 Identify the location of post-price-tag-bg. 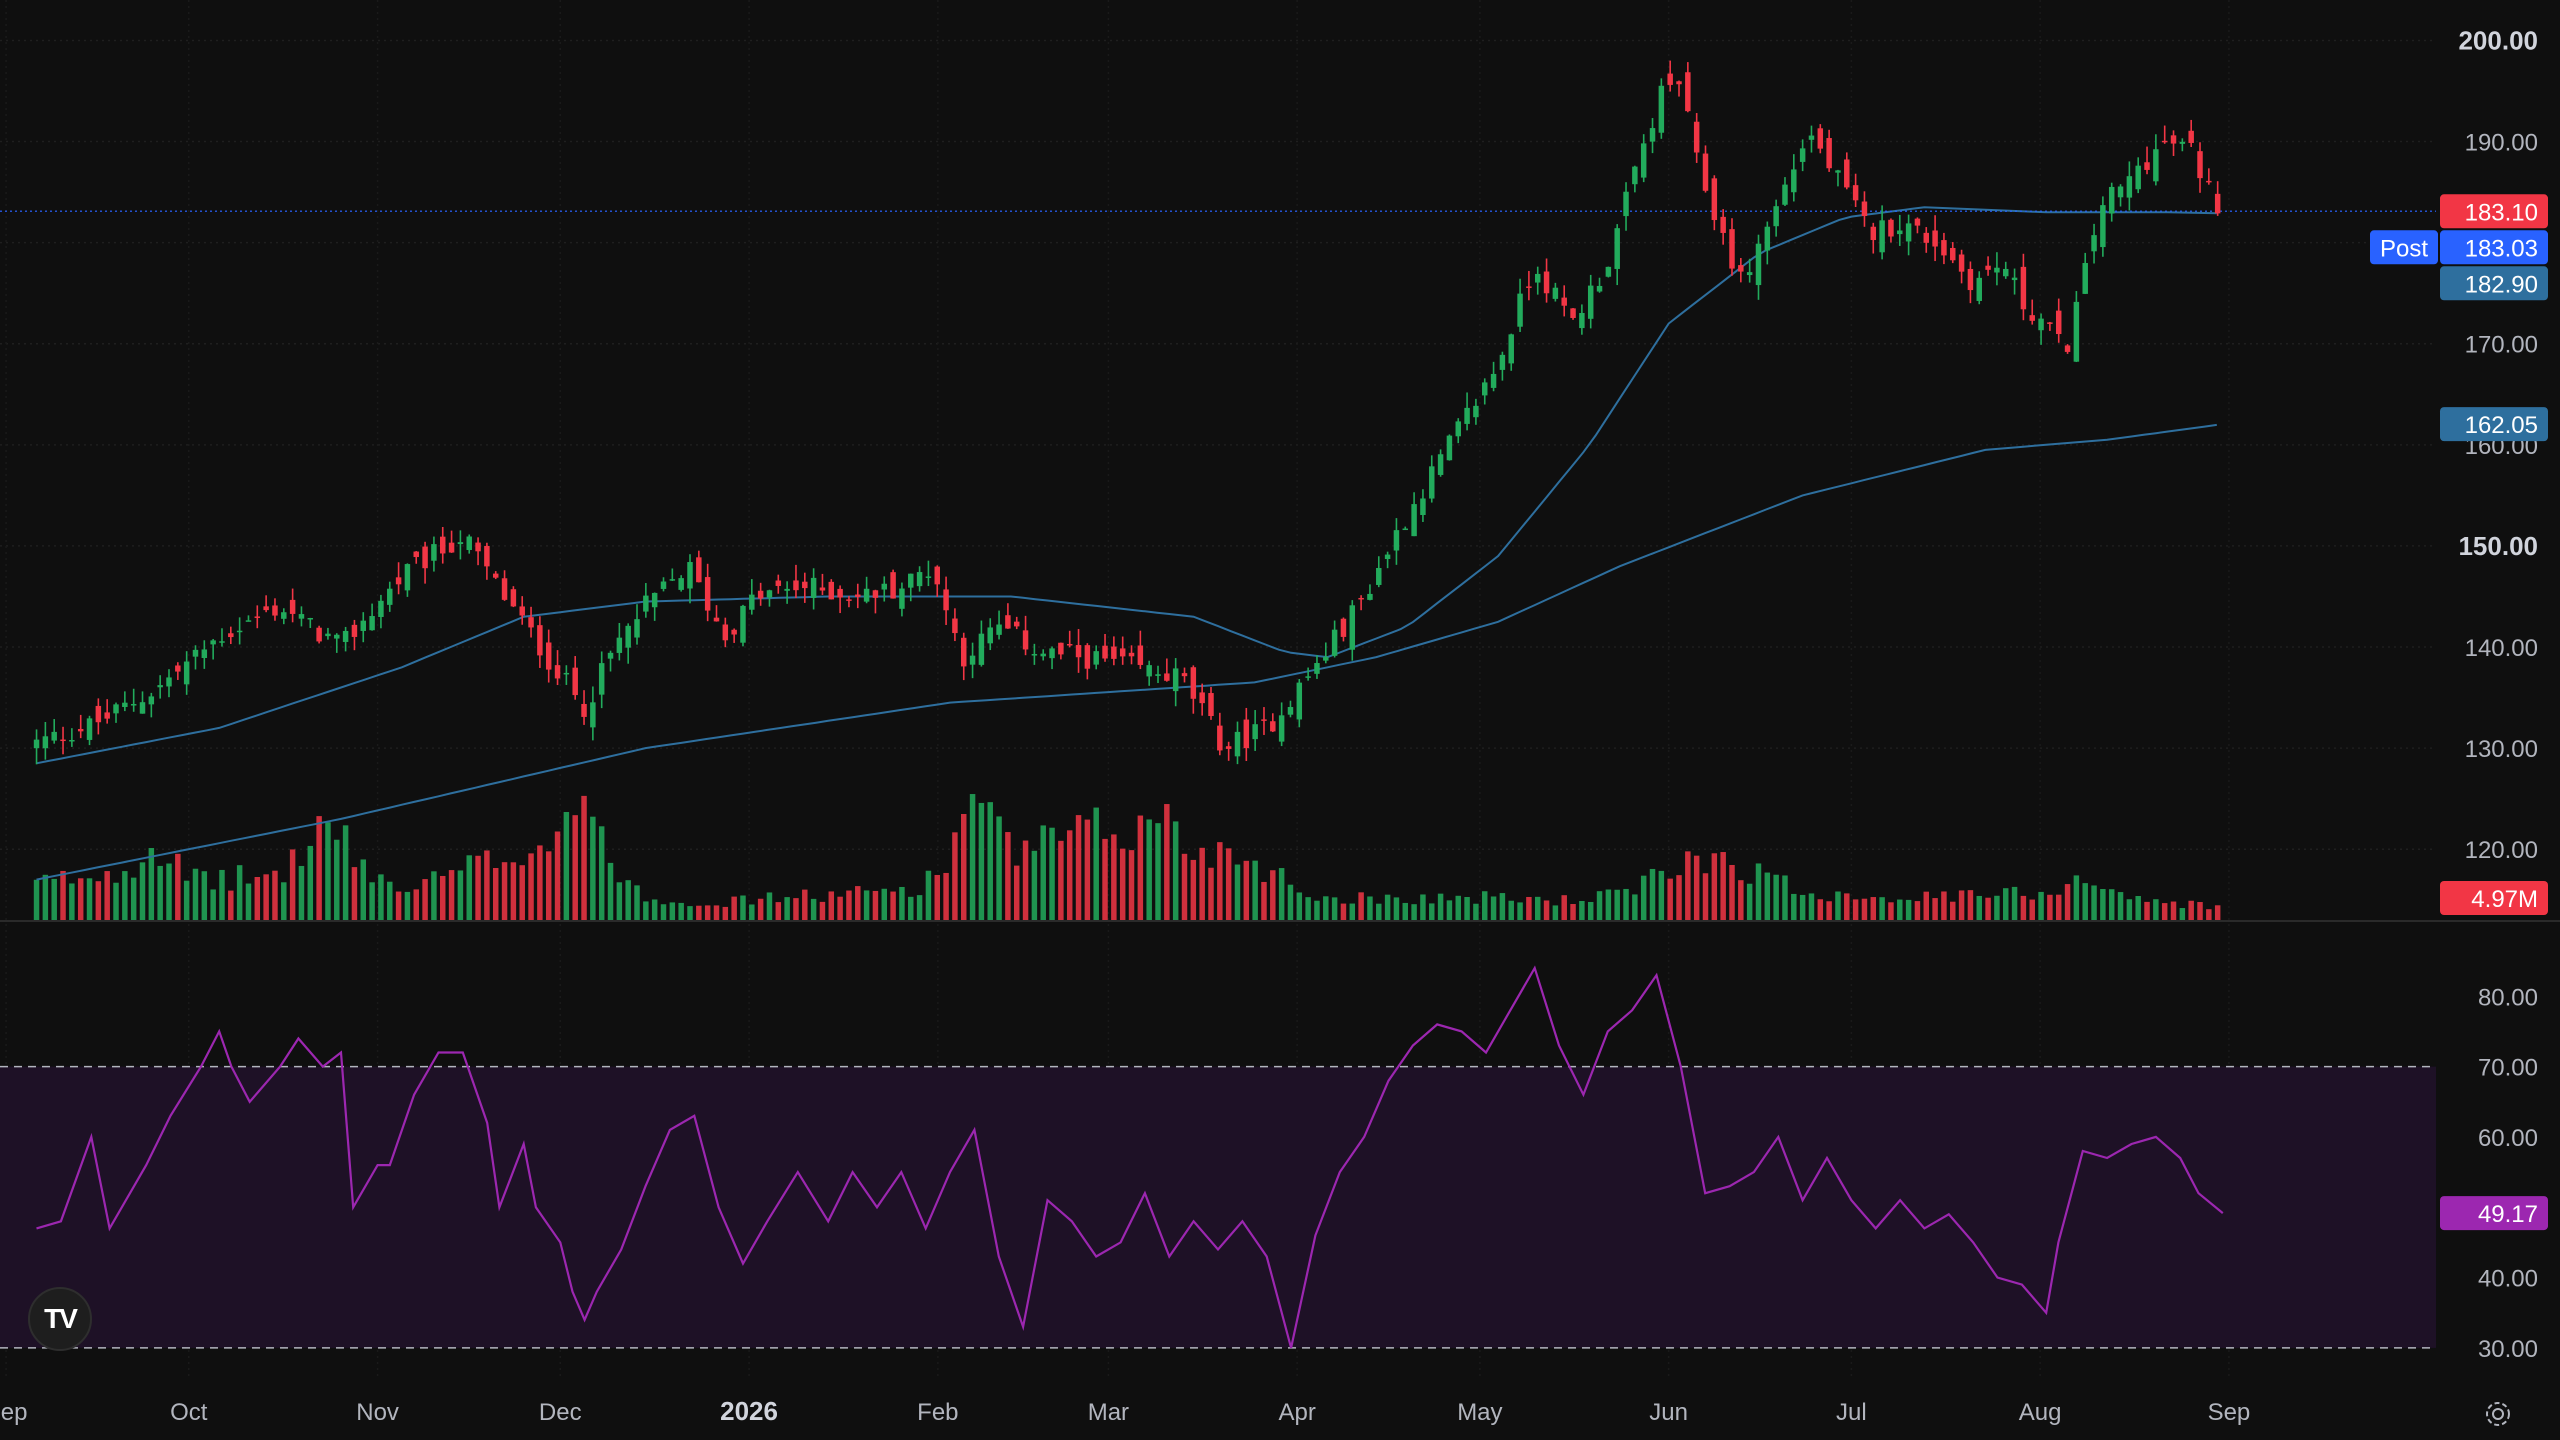
(2494, 247).